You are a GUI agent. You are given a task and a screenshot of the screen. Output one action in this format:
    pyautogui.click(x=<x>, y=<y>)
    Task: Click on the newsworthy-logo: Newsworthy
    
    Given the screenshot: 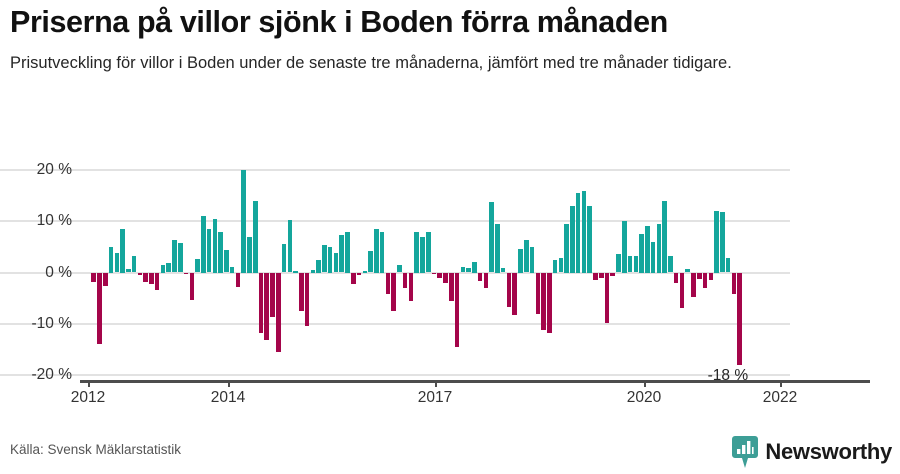 What is the action you would take?
    pyautogui.click(x=812, y=452)
    